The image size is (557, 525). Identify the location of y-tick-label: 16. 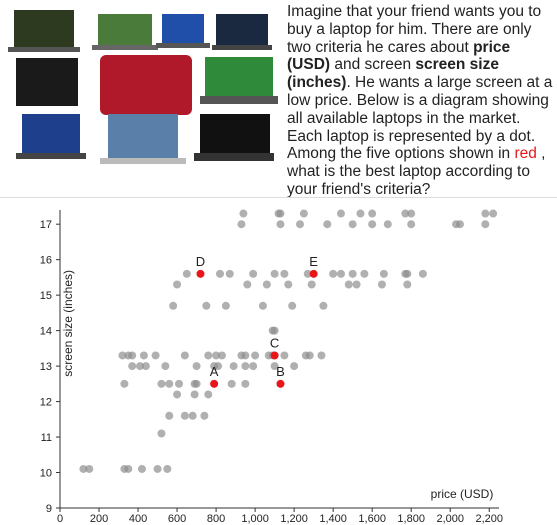
(46, 261).